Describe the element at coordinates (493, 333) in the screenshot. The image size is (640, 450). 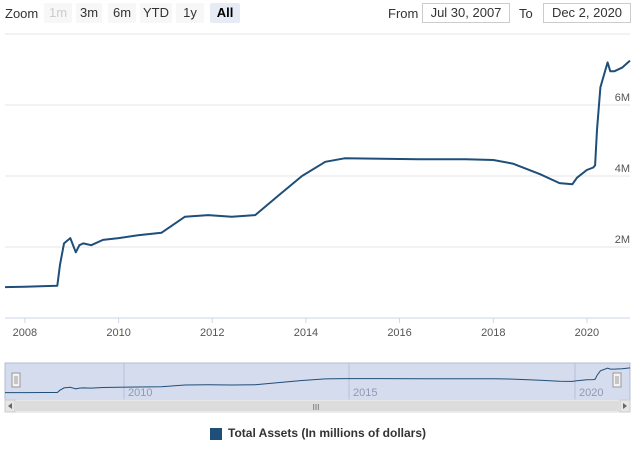
I see `x-tick-label: 2018` at that location.